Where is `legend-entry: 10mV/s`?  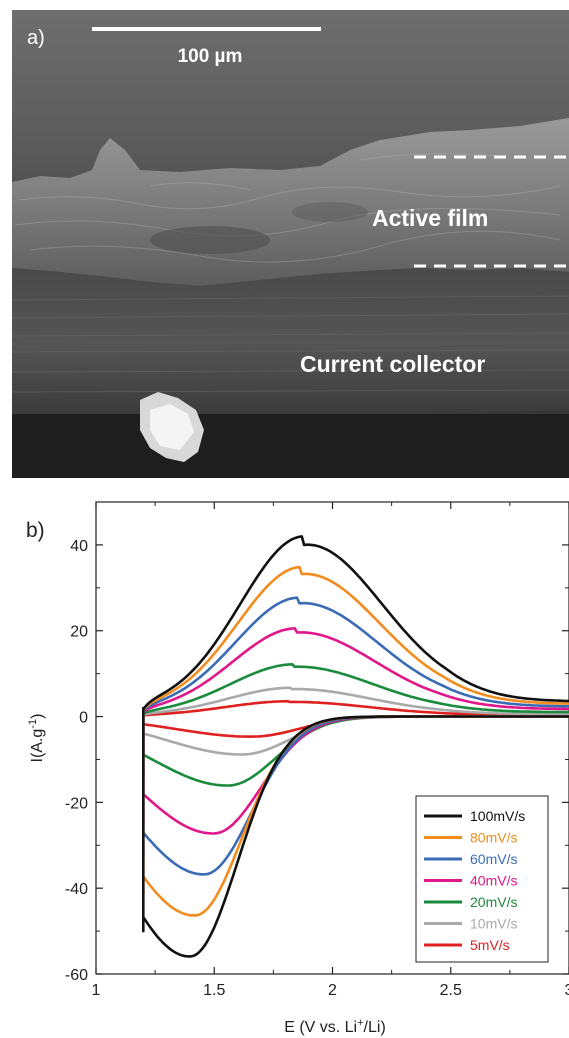
legend-entry: 10mV/s is located at coordinates (493, 924).